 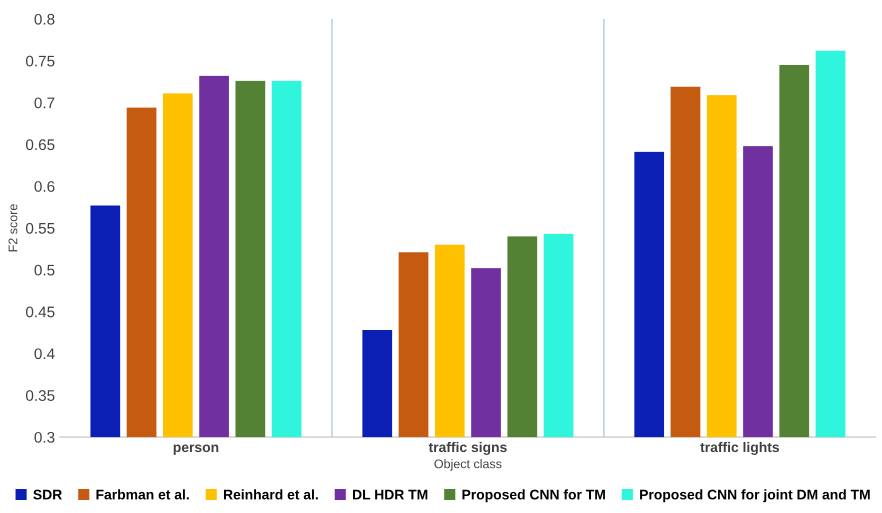 I want to click on y-tick-label: 0.4, so click(x=44, y=354).